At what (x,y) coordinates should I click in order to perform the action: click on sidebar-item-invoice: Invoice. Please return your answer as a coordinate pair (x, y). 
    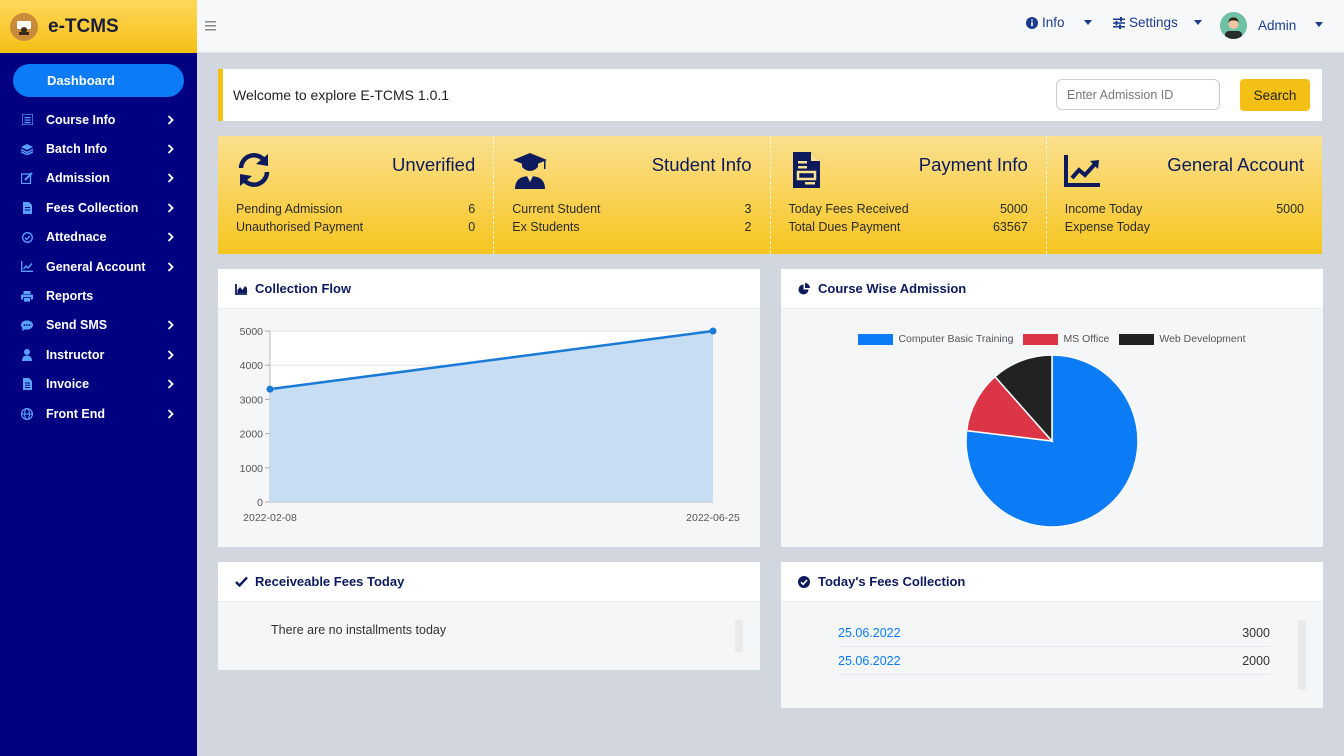
    Looking at the image, I should click on (98, 384).